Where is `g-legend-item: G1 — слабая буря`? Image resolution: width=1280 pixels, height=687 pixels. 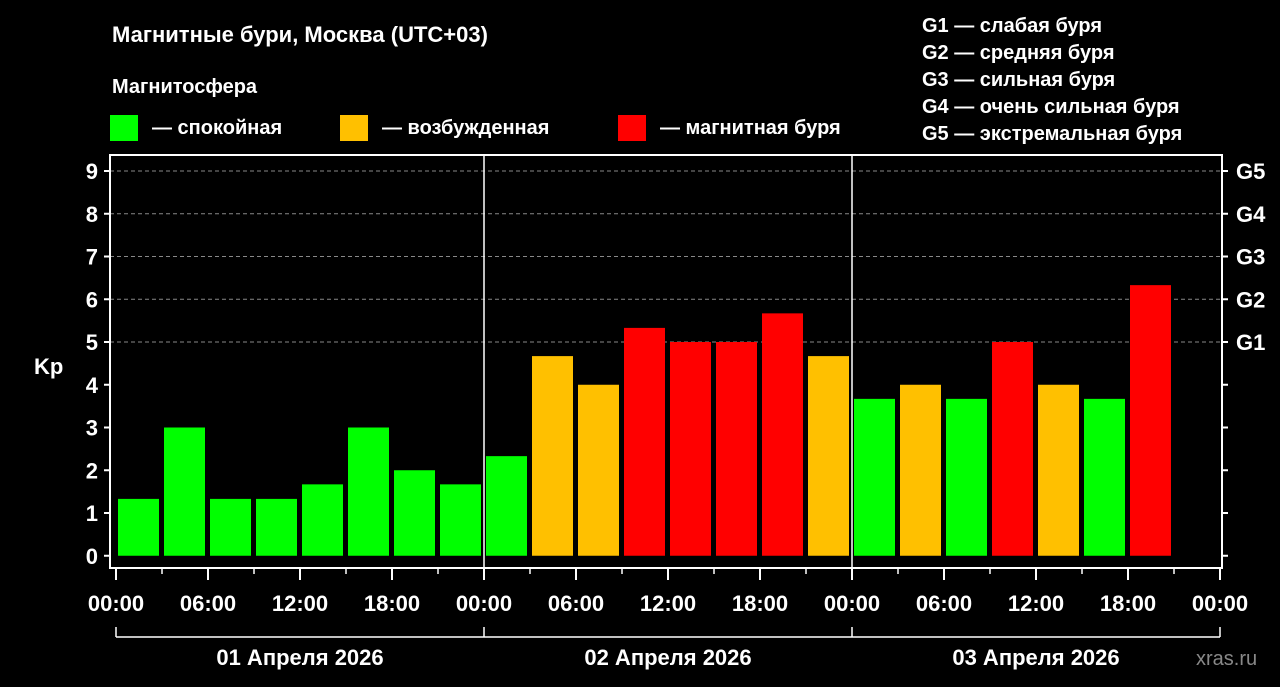
g-legend-item: G1 — слабая буря is located at coordinates (1012, 26).